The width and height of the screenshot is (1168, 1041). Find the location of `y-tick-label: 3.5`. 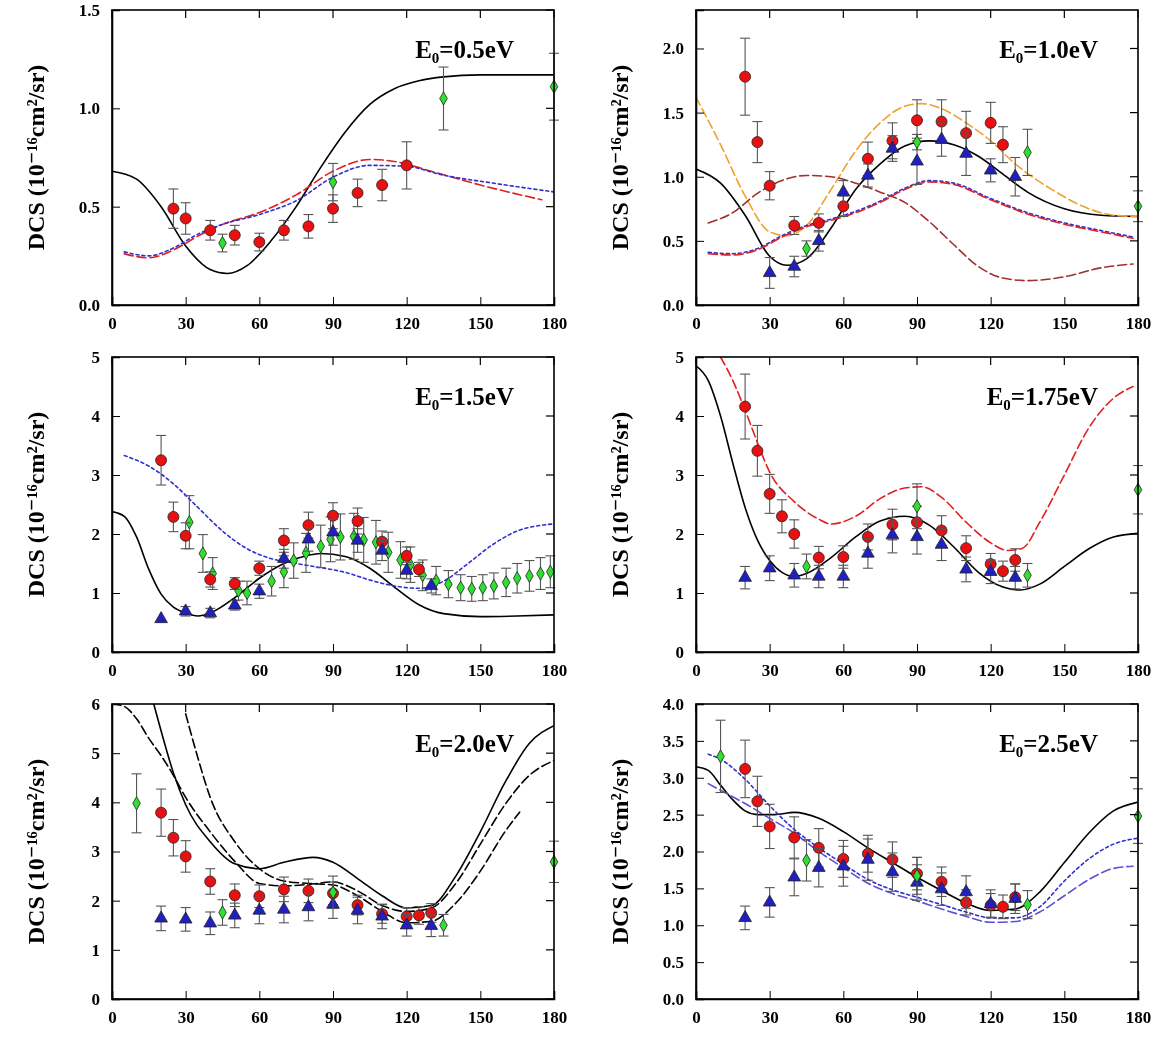

y-tick-label: 3.5 is located at coordinates (673, 741).